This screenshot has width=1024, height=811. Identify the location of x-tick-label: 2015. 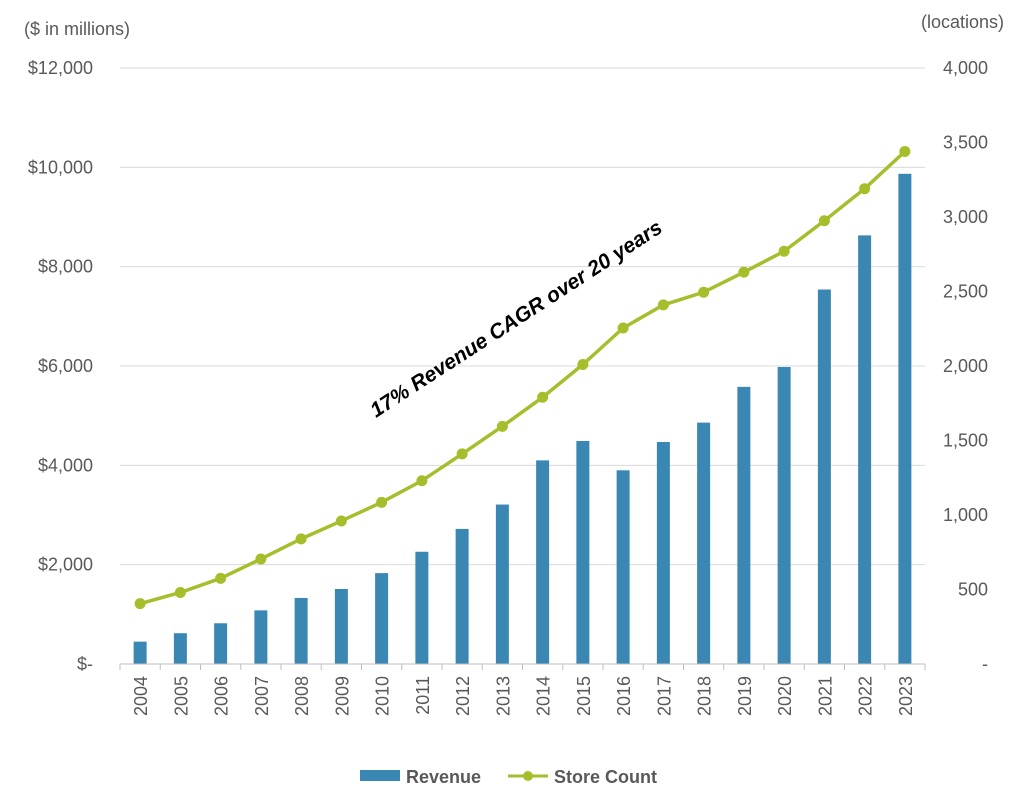
(584, 696).